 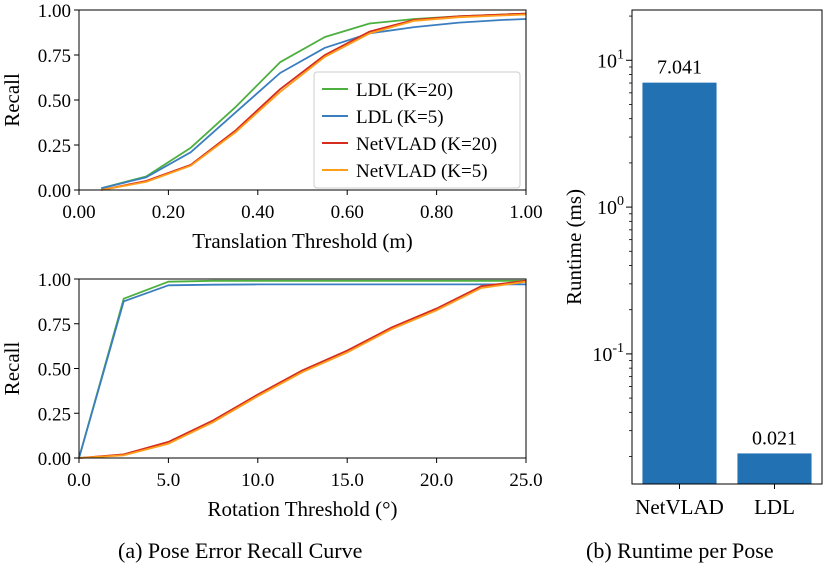 What do you see at coordinates (54, 280) in the screenshot?
I see `rotation-y-tick-label: 1.00` at bounding box center [54, 280].